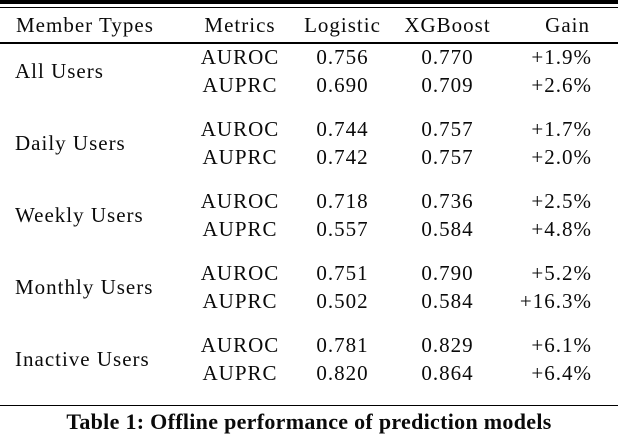 The width and height of the screenshot is (618, 438). I want to click on member-type-label: Weekly Users, so click(79, 215).